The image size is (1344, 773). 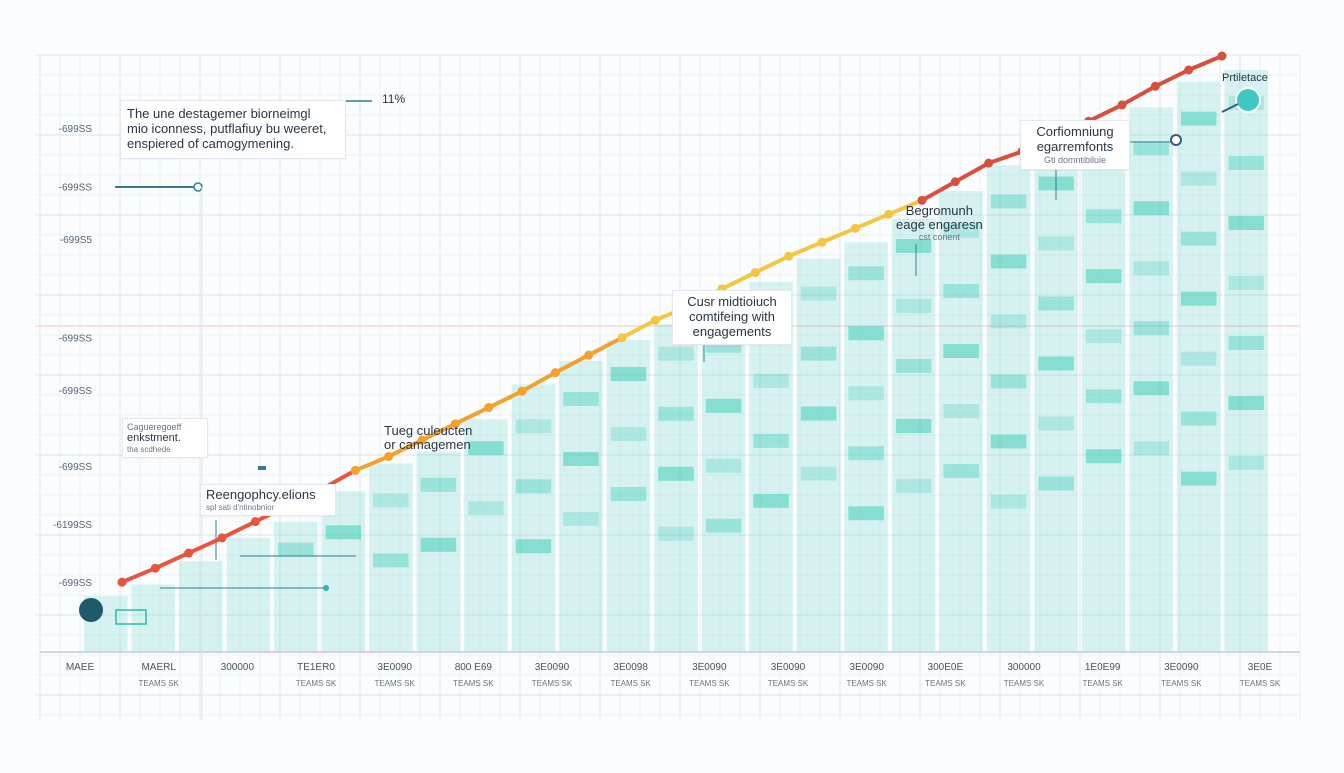 What do you see at coordinates (198, 187) in the screenshot?
I see `leader-marker` at bounding box center [198, 187].